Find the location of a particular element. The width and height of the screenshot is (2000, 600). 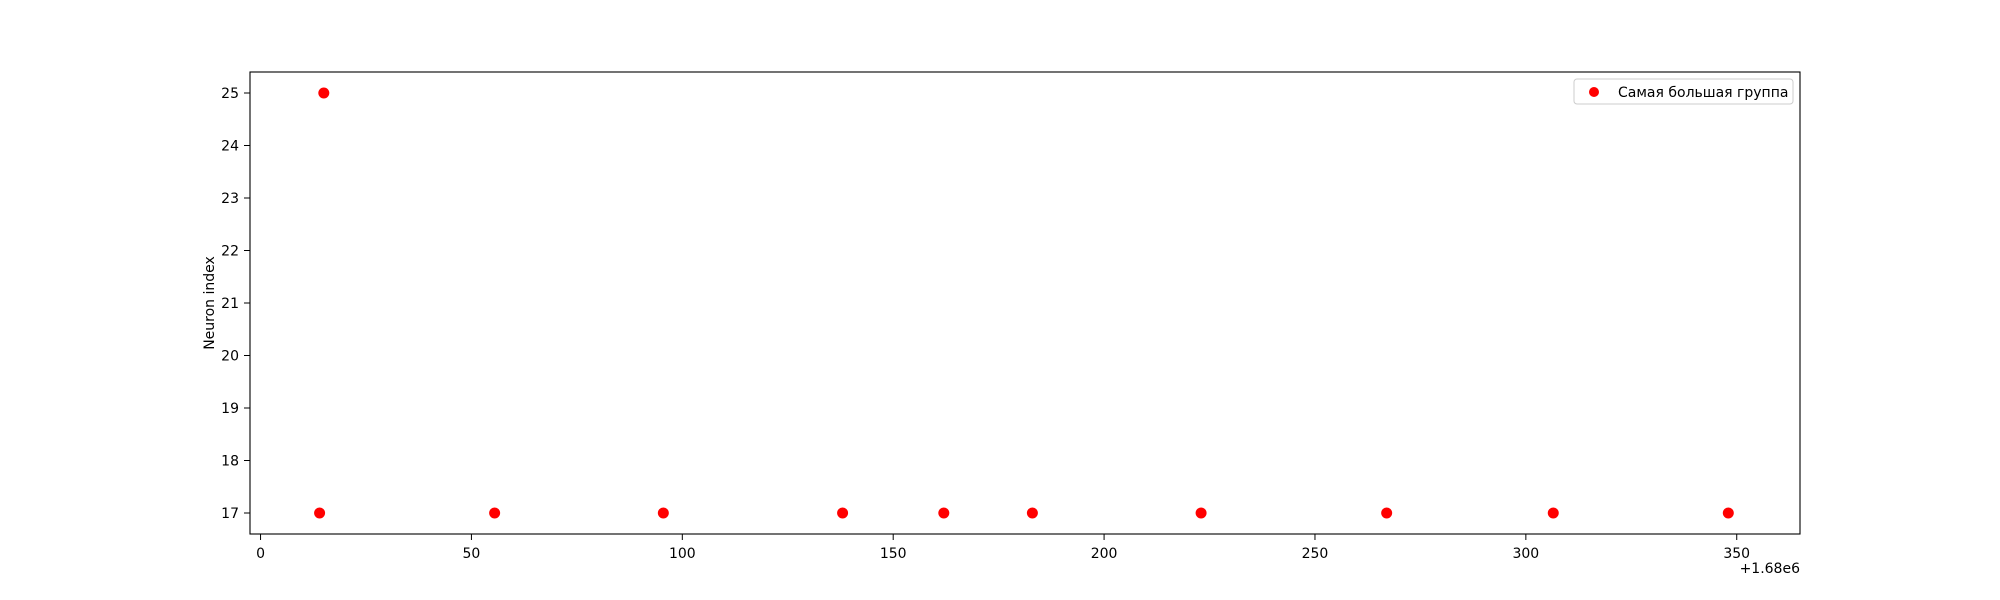

y-axis-ticks: 17 18 19 20 21 22 23 24 25 is located at coordinates (235, 304).